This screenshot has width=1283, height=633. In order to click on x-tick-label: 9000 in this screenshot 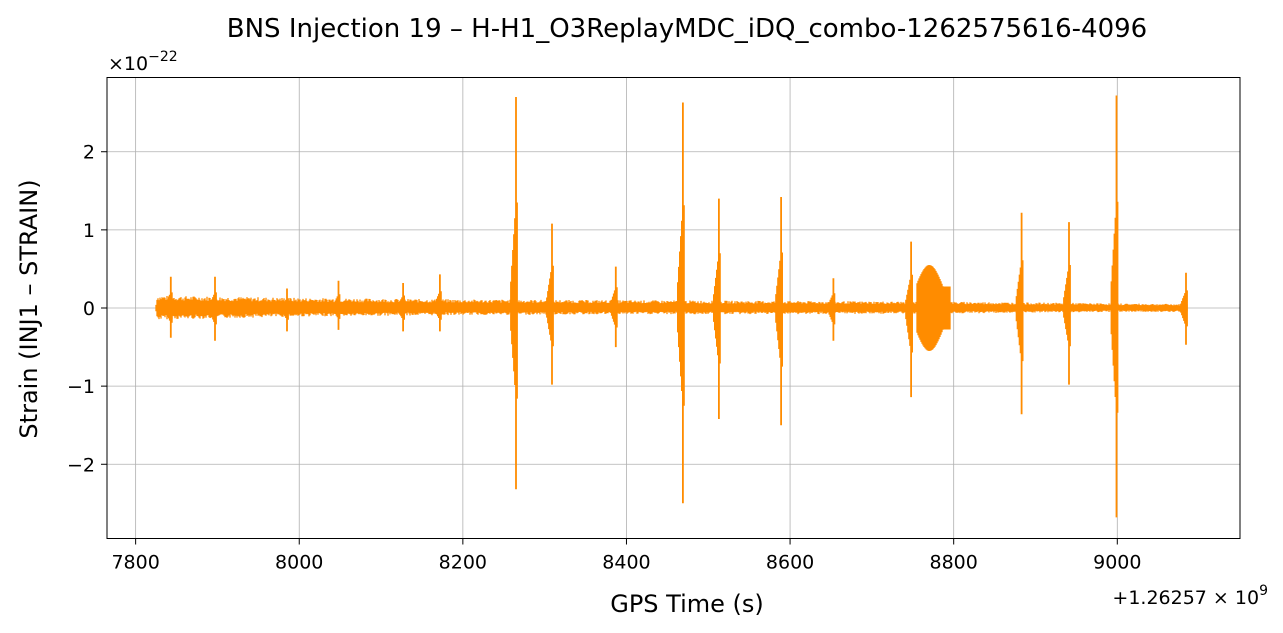, I will do `click(1117, 563)`.